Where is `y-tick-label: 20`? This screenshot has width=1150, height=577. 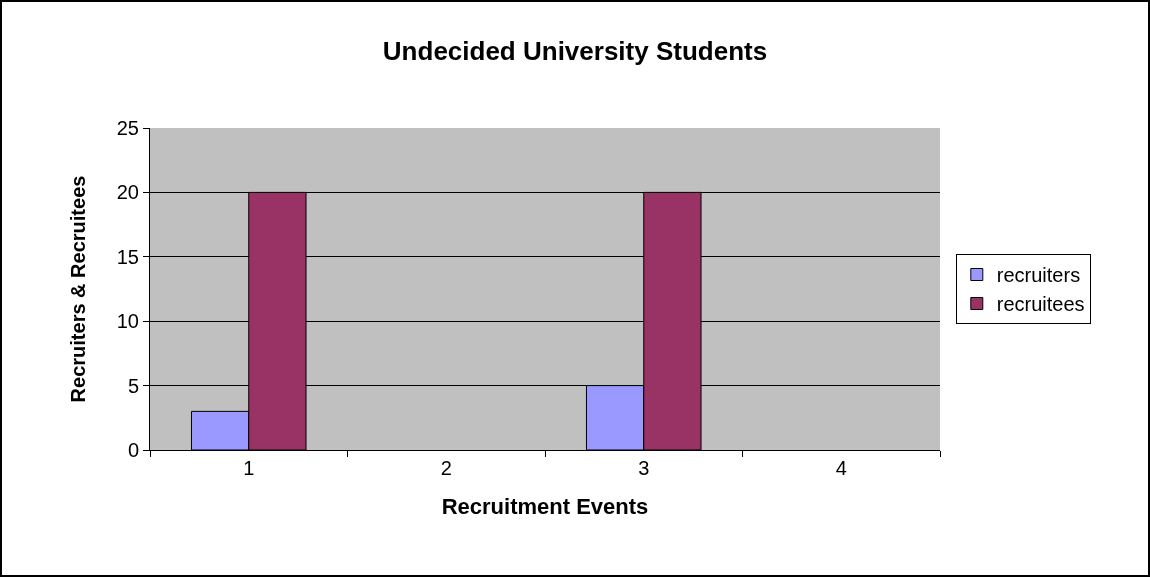
y-tick-label: 20 is located at coordinates (127, 192).